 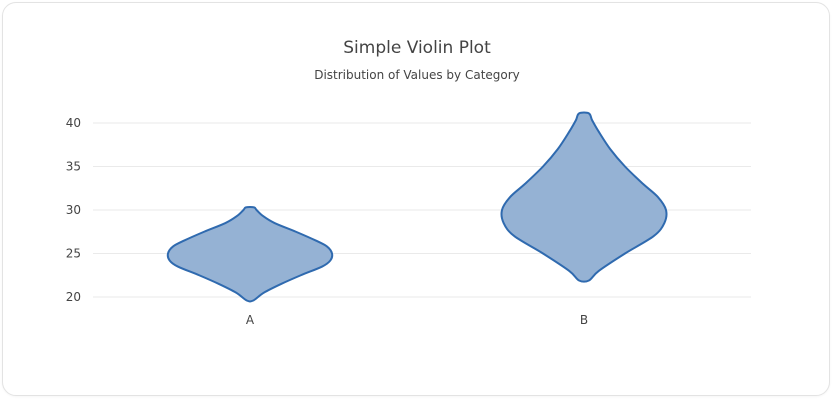 I want to click on y-tick-label: 40, so click(x=73, y=123).